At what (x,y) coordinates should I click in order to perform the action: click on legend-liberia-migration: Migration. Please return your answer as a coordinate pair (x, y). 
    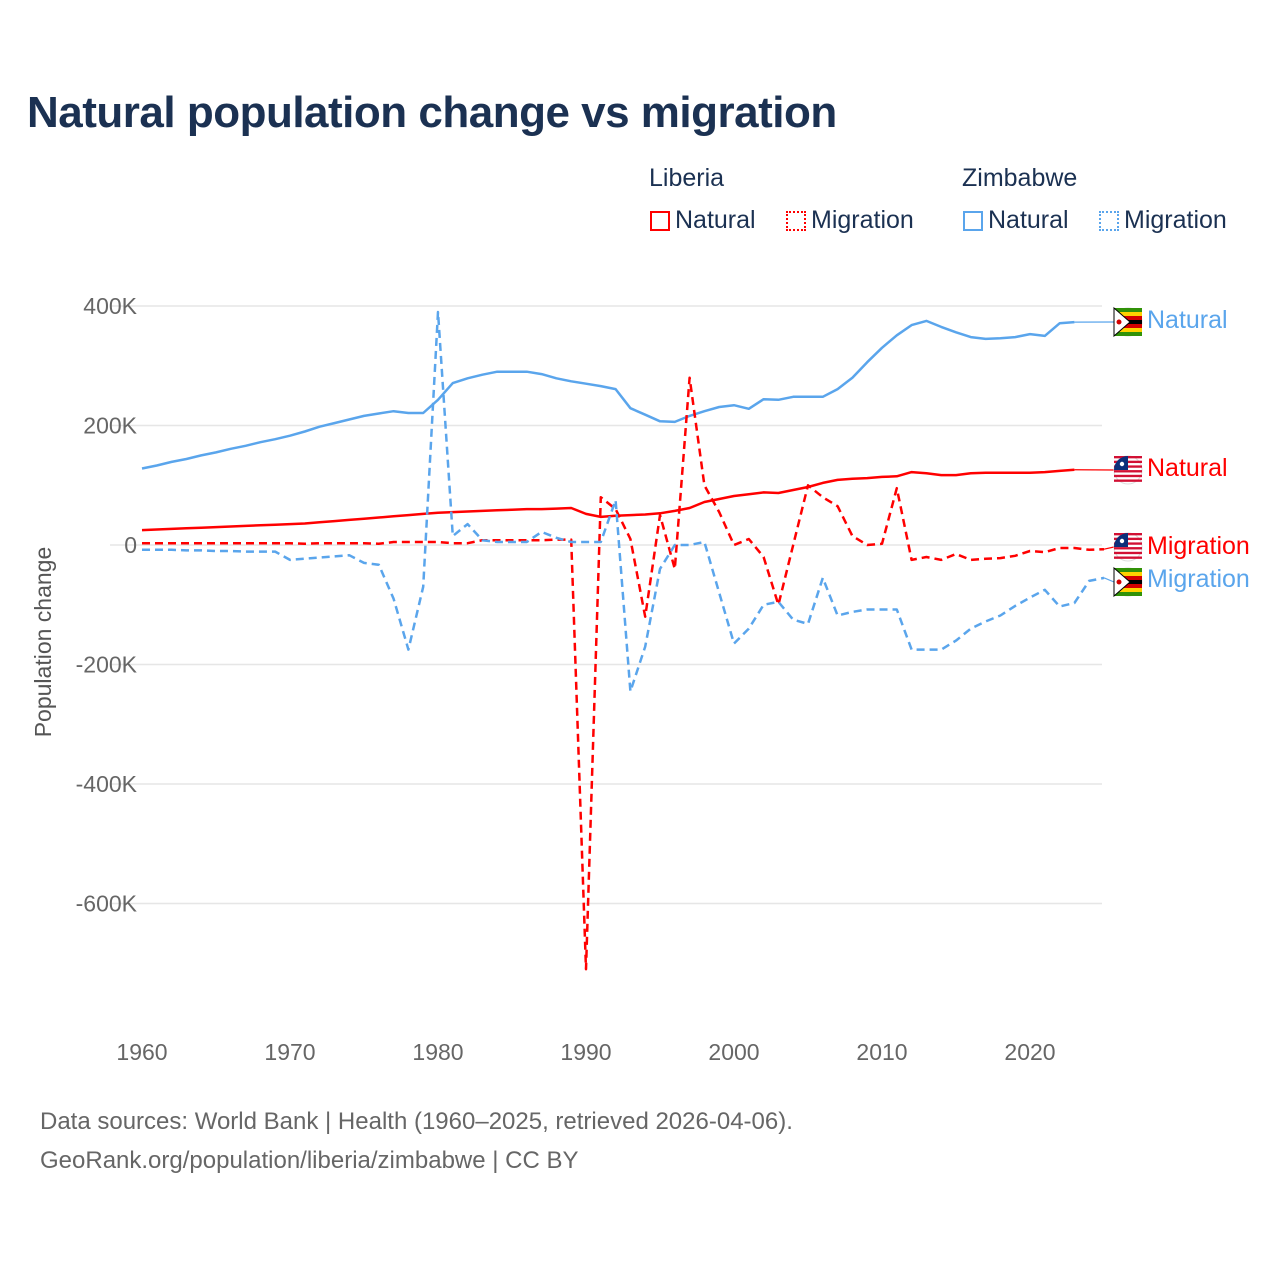
    Looking at the image, I should click on (850, 220).